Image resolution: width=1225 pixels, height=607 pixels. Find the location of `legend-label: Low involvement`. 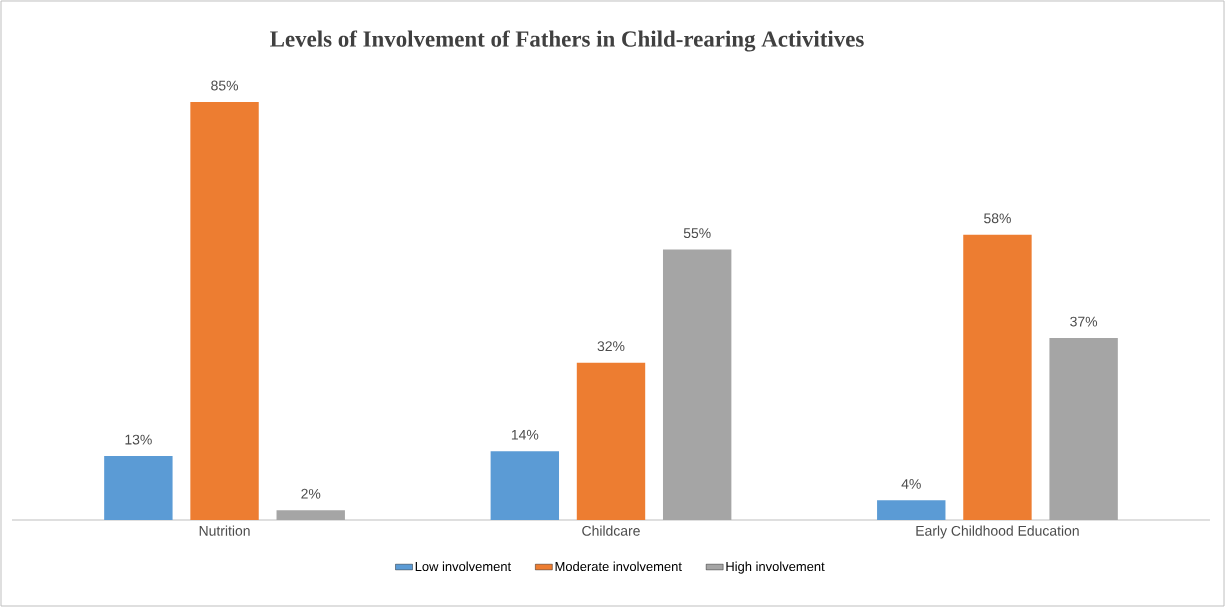

legend-label: Low involvement is located at coordinates (463, 566).